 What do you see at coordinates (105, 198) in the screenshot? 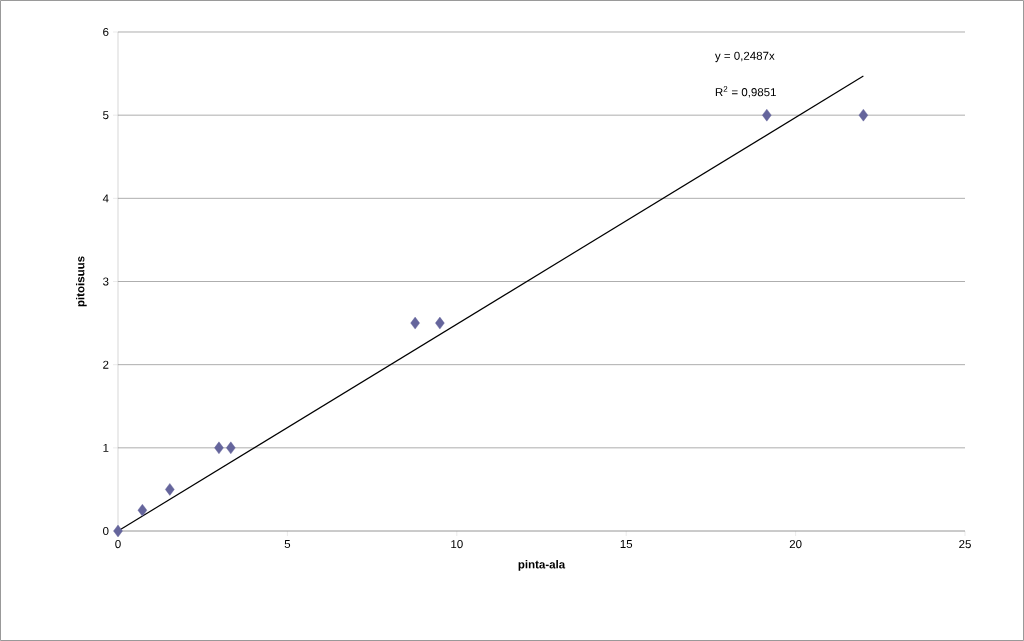
I see `y-tick-label: 4` at bounding box center [105, 198].